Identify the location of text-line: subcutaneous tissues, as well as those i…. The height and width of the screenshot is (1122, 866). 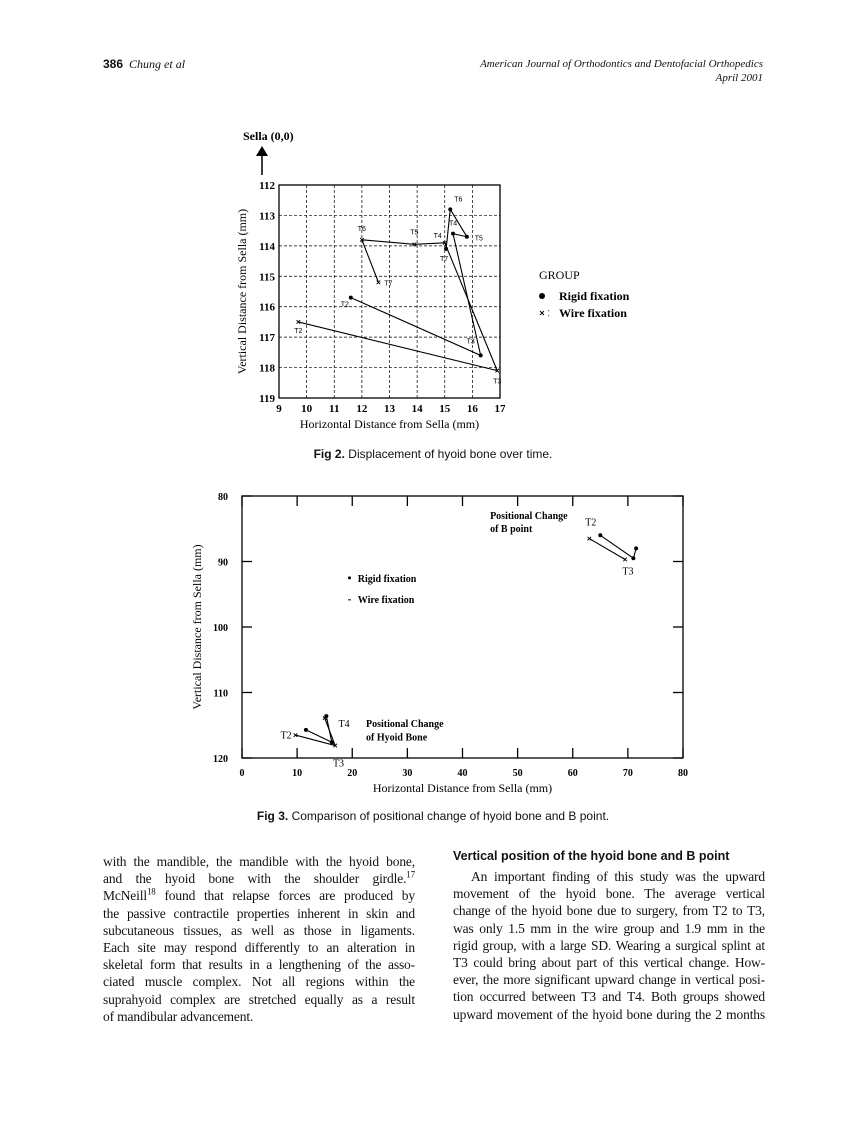
(259, 930).